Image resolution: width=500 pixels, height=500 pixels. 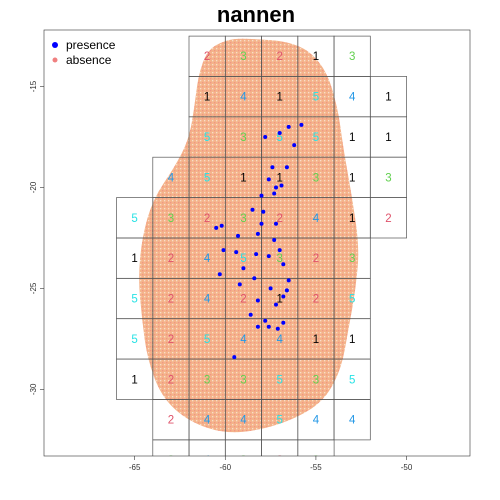 What do you see at coordinates (225, 467) in the screenshot?
I see `x-tick-label: -60` at bounding box center [225, 467].